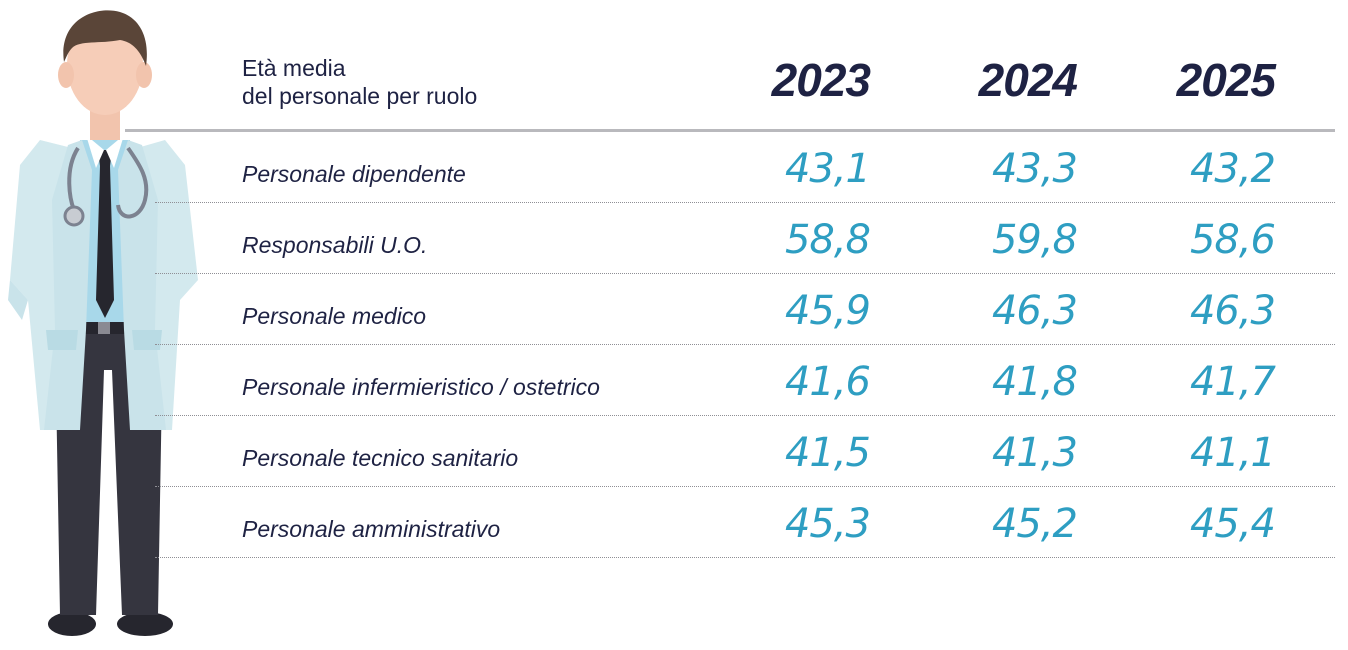 This screenshot has height=650, width=1348. I want to click on tie, so click(105, 234).